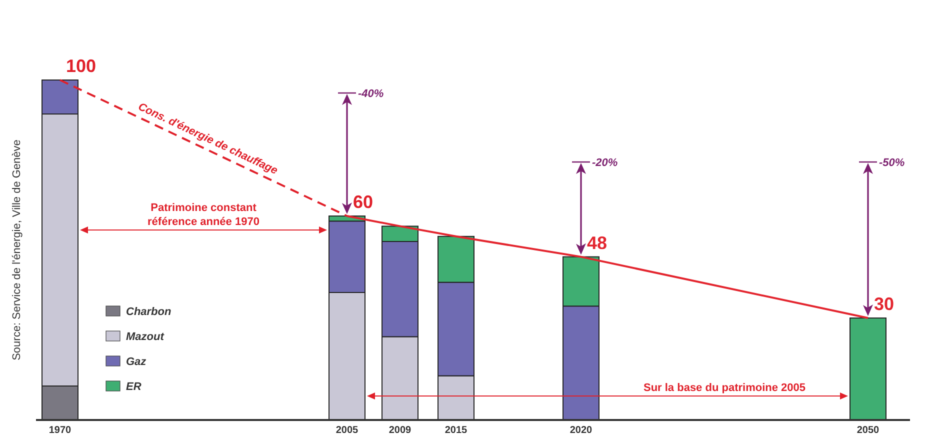 This screenshot has width=928, height=441. Describe the element at coordinates (581, 430) in the screenshot. I see `x-tick-label: 2020` at that location.